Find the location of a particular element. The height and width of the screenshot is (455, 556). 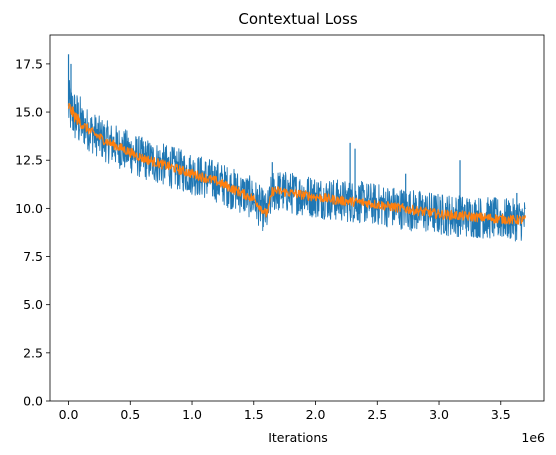

y-tick-label: 2.5 is located at coordinates (33, 352).